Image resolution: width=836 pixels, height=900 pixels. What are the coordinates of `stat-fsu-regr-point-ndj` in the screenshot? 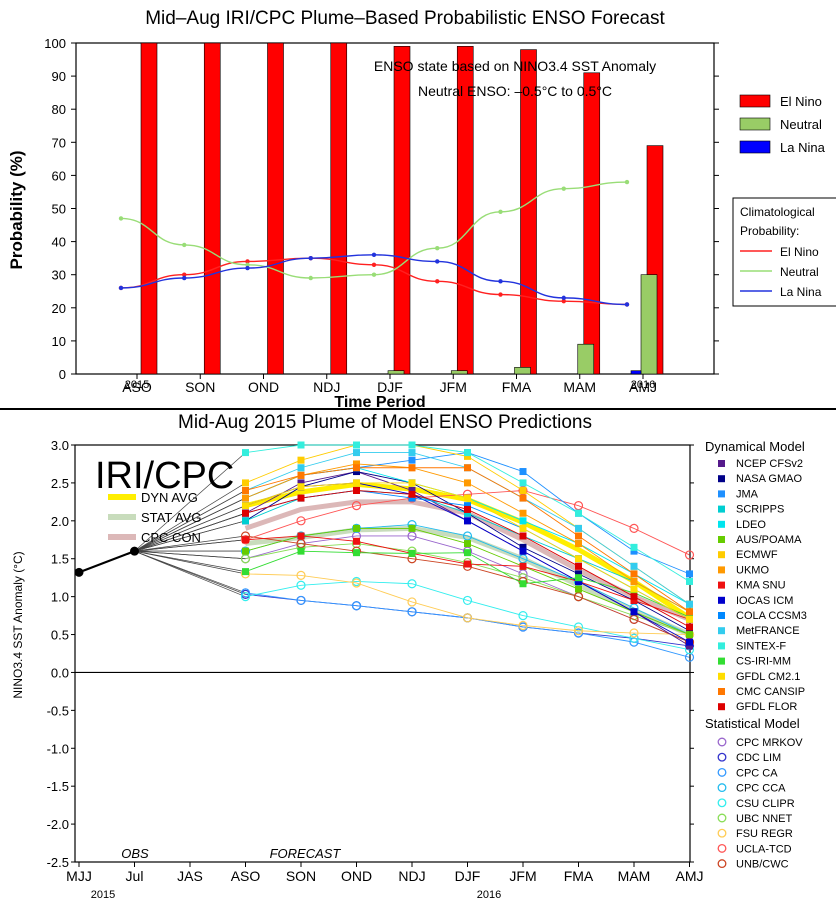 It's located at (412, 602).